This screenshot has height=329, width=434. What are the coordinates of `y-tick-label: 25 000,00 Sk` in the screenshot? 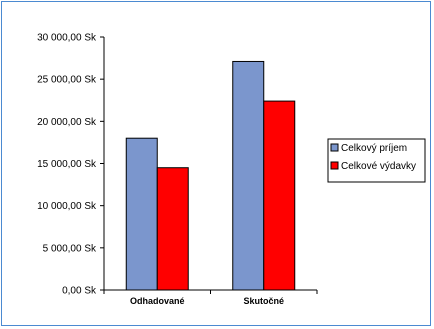 It's located at (67, 80).